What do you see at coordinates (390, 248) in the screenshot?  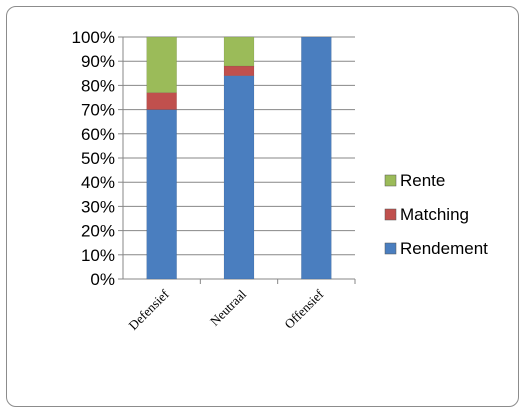 I see `legend-swatch-rendement` at bounding box center [390, 248].